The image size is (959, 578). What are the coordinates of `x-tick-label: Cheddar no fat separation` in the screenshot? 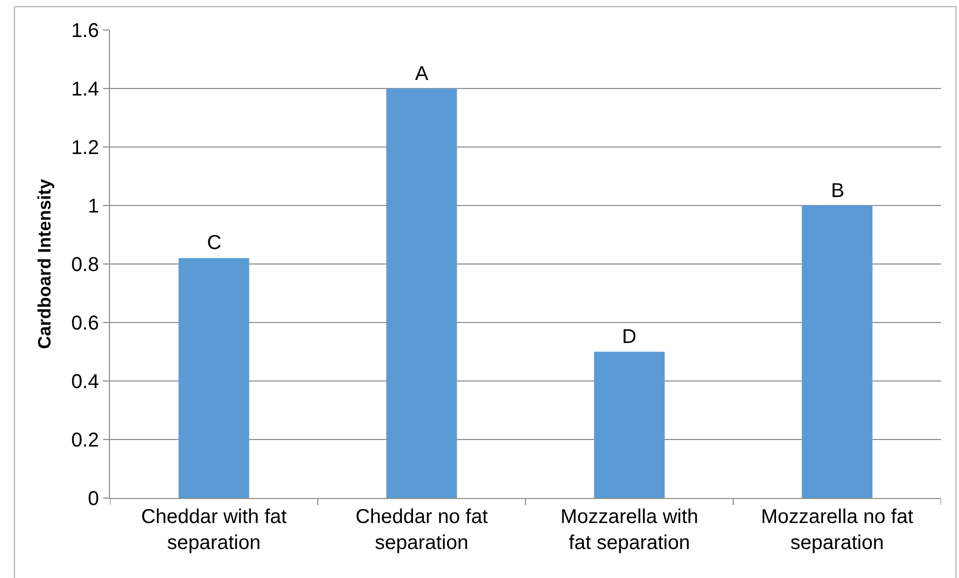 It's located at (421, 530).